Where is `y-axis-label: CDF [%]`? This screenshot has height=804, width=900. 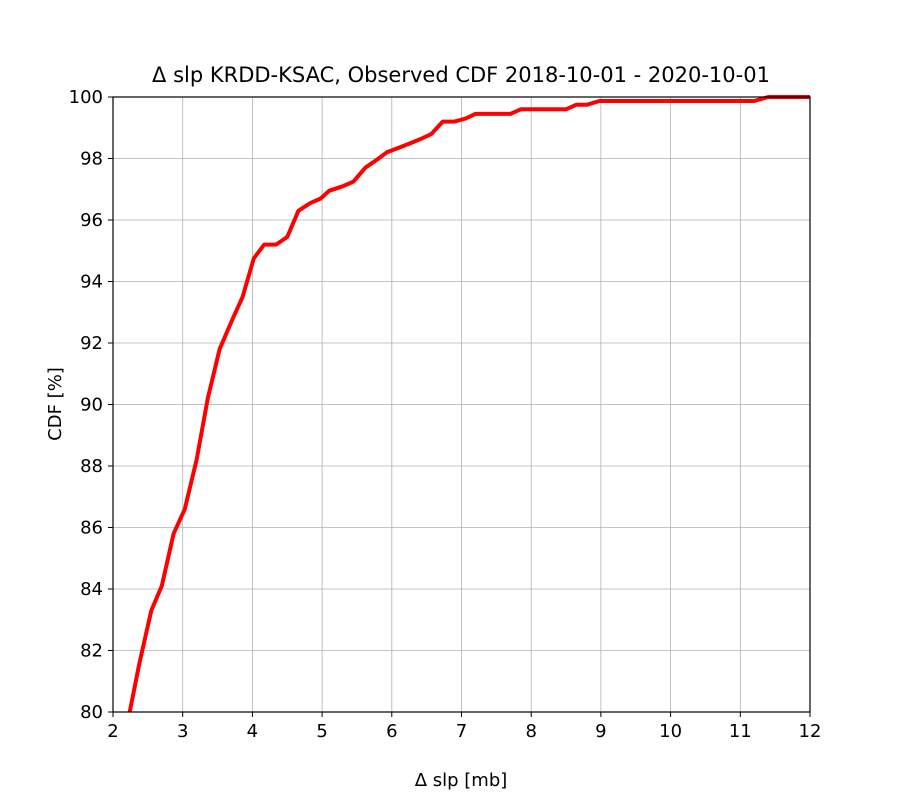
y-axis-label: CDF [%] is located at coordinates (55, 404).